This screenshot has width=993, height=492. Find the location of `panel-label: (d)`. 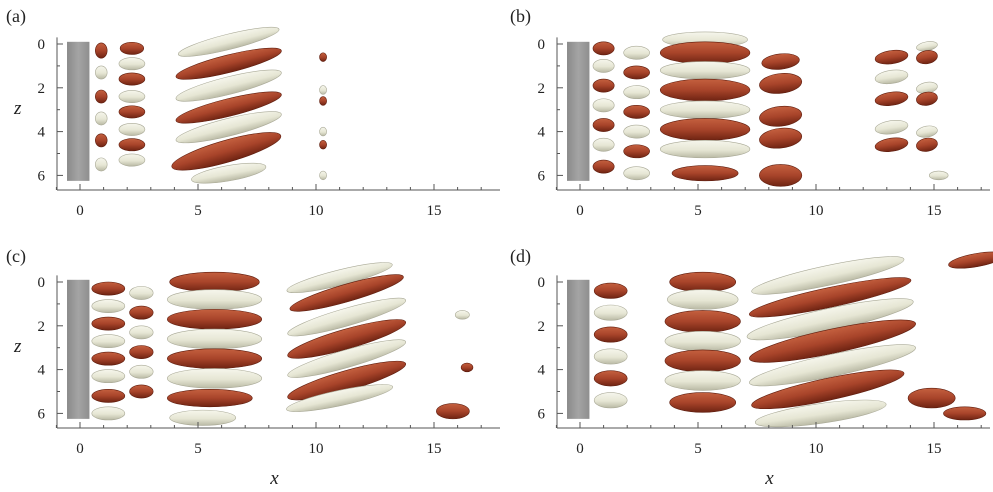

panel-label: (d) is located at coordinates (520, 256).